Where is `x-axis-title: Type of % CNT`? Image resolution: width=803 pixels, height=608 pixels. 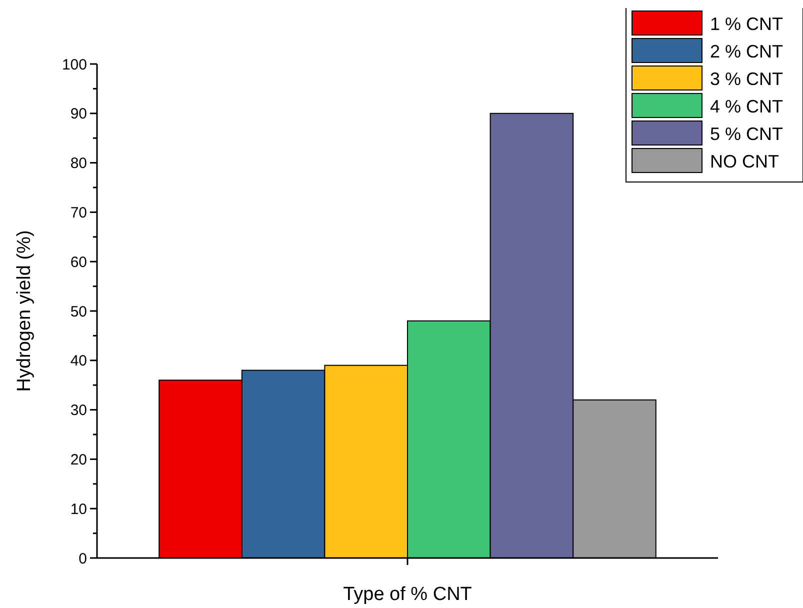
x-axis-title: Type of % CNT is located at coordinates (407, 594).